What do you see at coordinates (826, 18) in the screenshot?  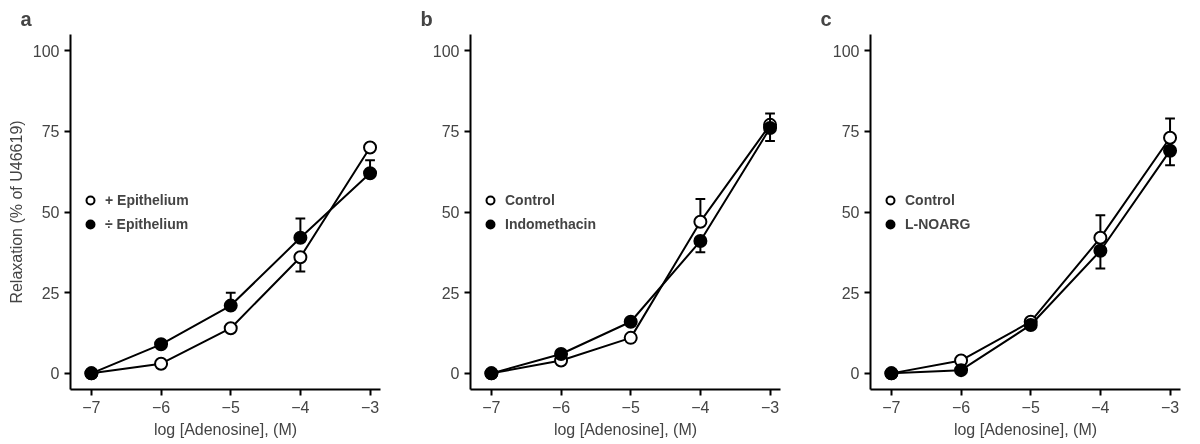 I see `chart-title: c` at bounding box center [826, 18].